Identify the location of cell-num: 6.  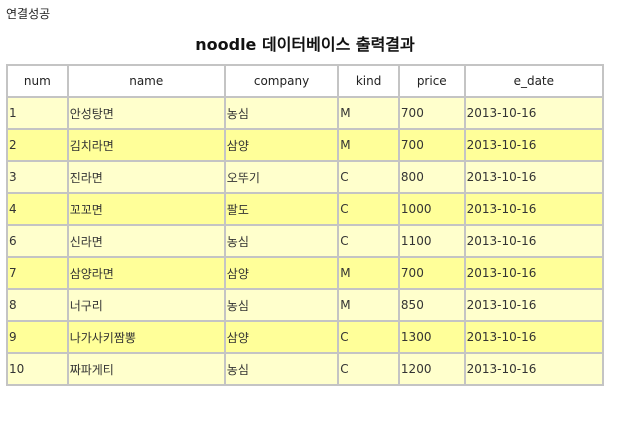
(37, 241).